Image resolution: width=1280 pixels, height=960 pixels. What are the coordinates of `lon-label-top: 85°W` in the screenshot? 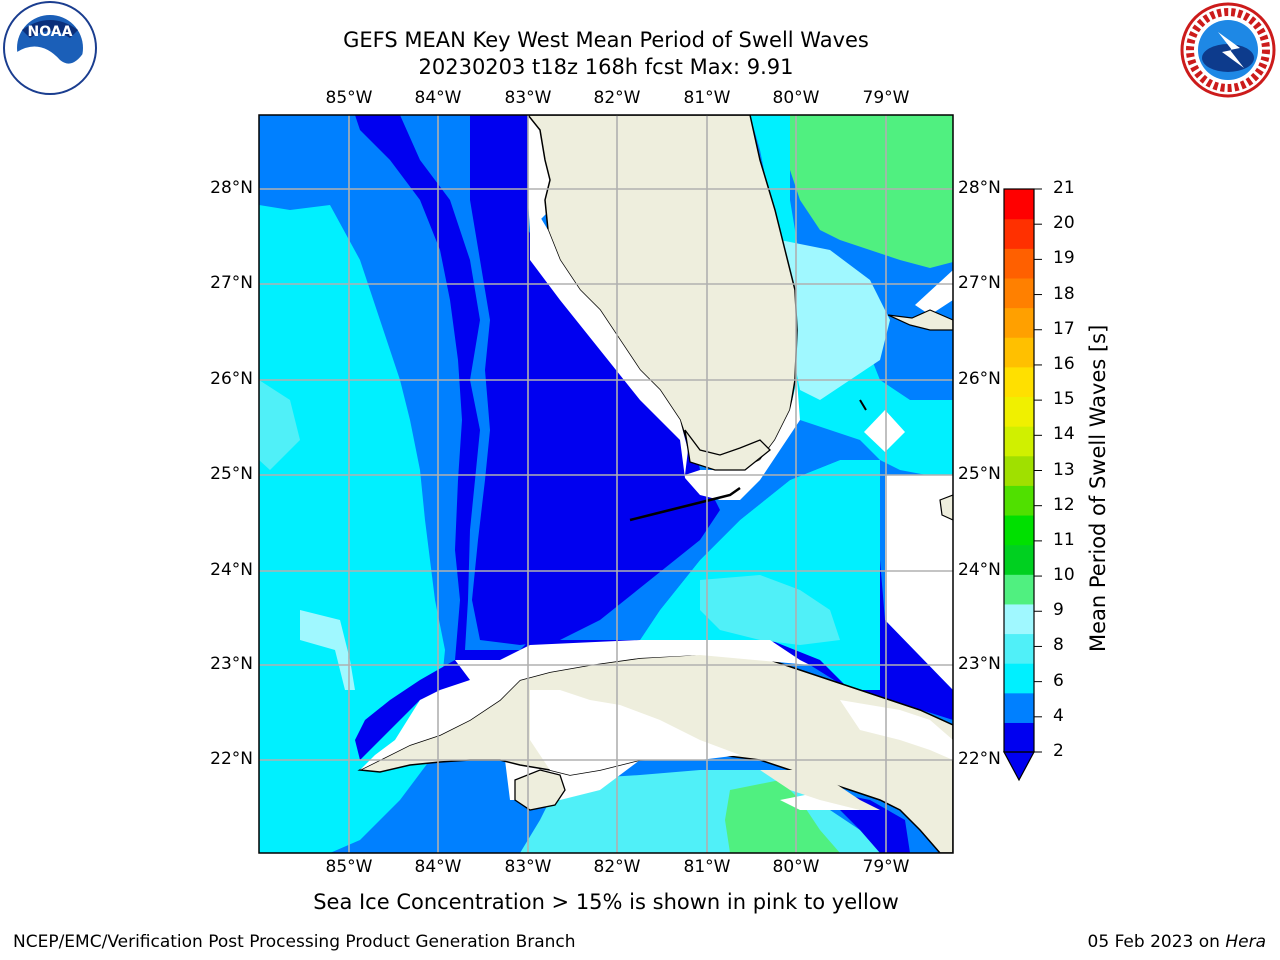 It's located at (349, 98).